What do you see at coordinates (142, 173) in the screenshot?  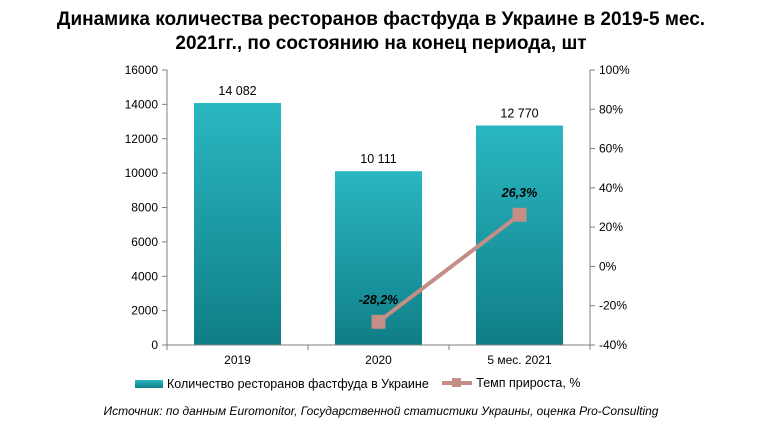 I see `y-left-tick-label: 10000` at bounding box center [142, 173].